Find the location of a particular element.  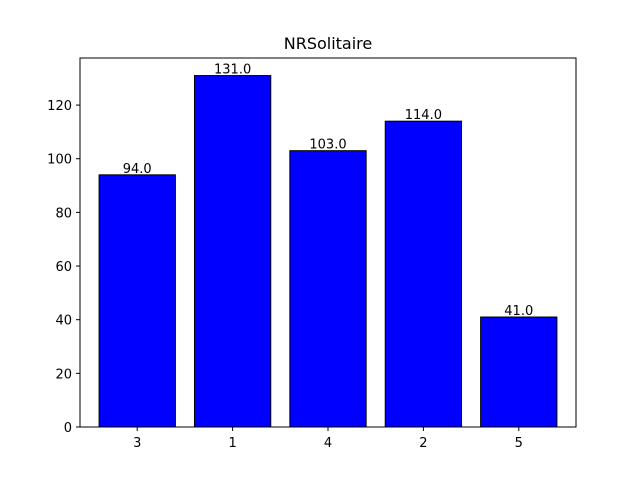

data-label-2: 114.0 is located at coordinates (423, 115).